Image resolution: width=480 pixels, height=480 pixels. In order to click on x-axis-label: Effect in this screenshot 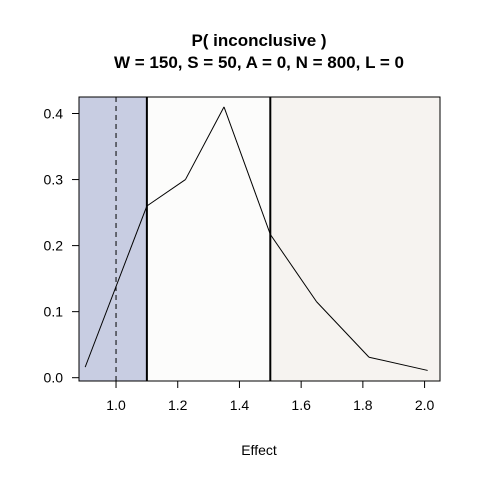, I will do `click(259, 450)`.